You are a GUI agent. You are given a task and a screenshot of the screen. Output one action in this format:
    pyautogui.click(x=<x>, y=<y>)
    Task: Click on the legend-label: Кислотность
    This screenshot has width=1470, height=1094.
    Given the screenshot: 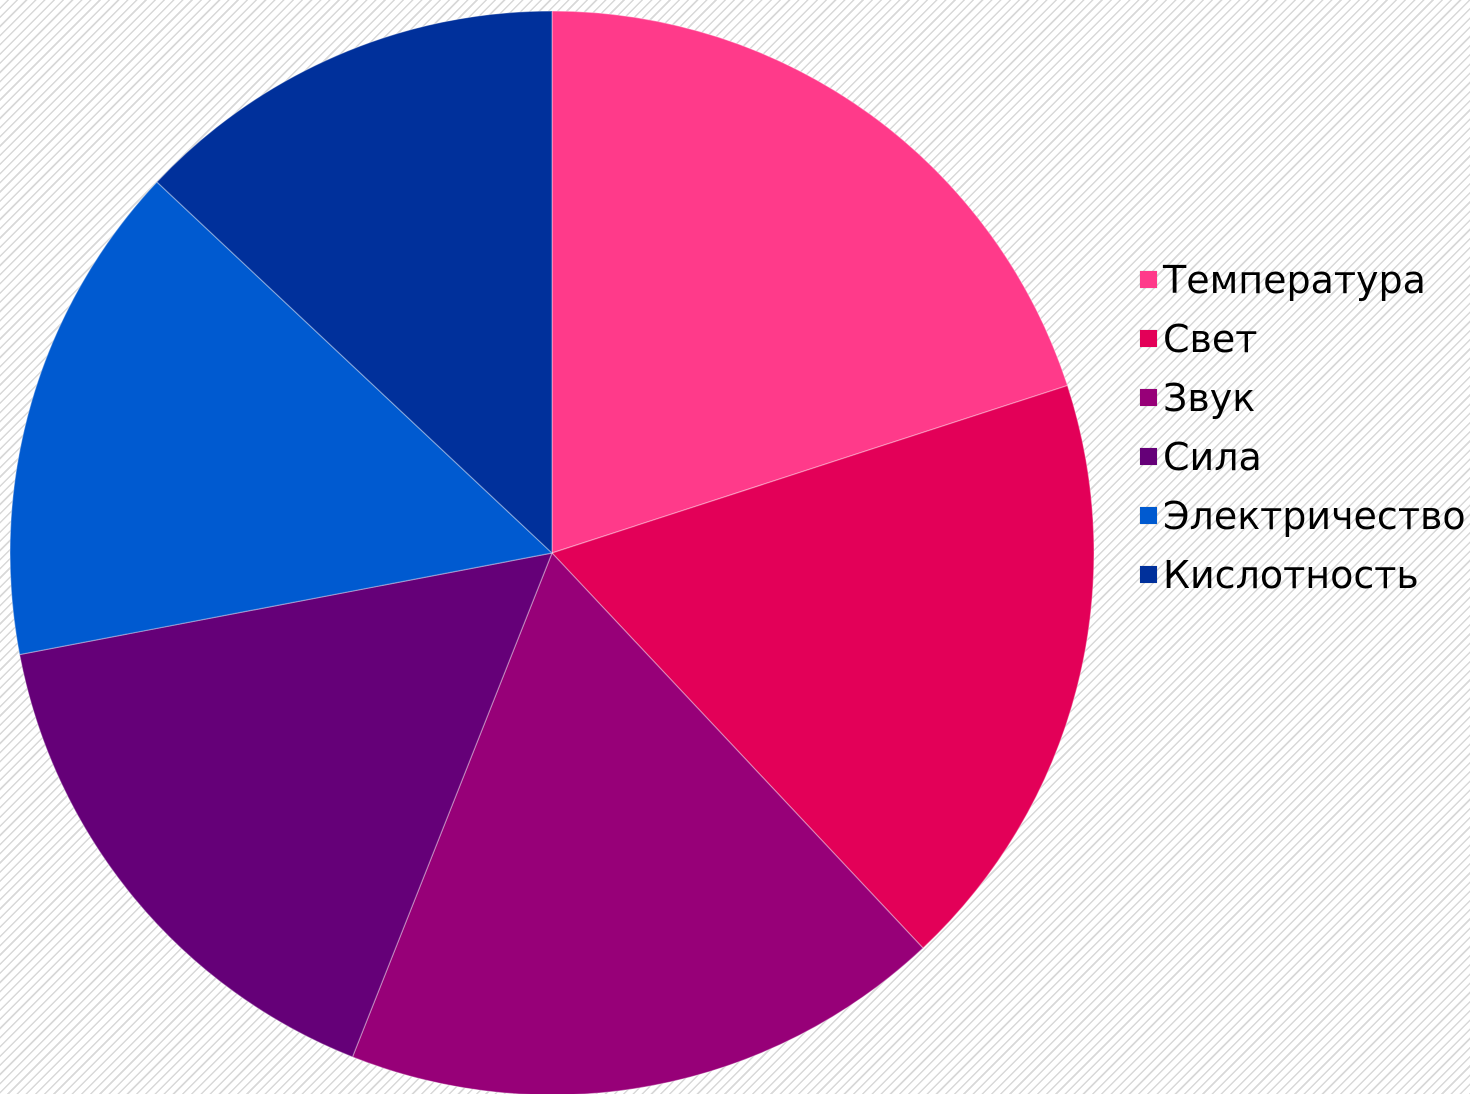 What is the action you would take?
    pyautogui.click(x=1291, y=574)
    